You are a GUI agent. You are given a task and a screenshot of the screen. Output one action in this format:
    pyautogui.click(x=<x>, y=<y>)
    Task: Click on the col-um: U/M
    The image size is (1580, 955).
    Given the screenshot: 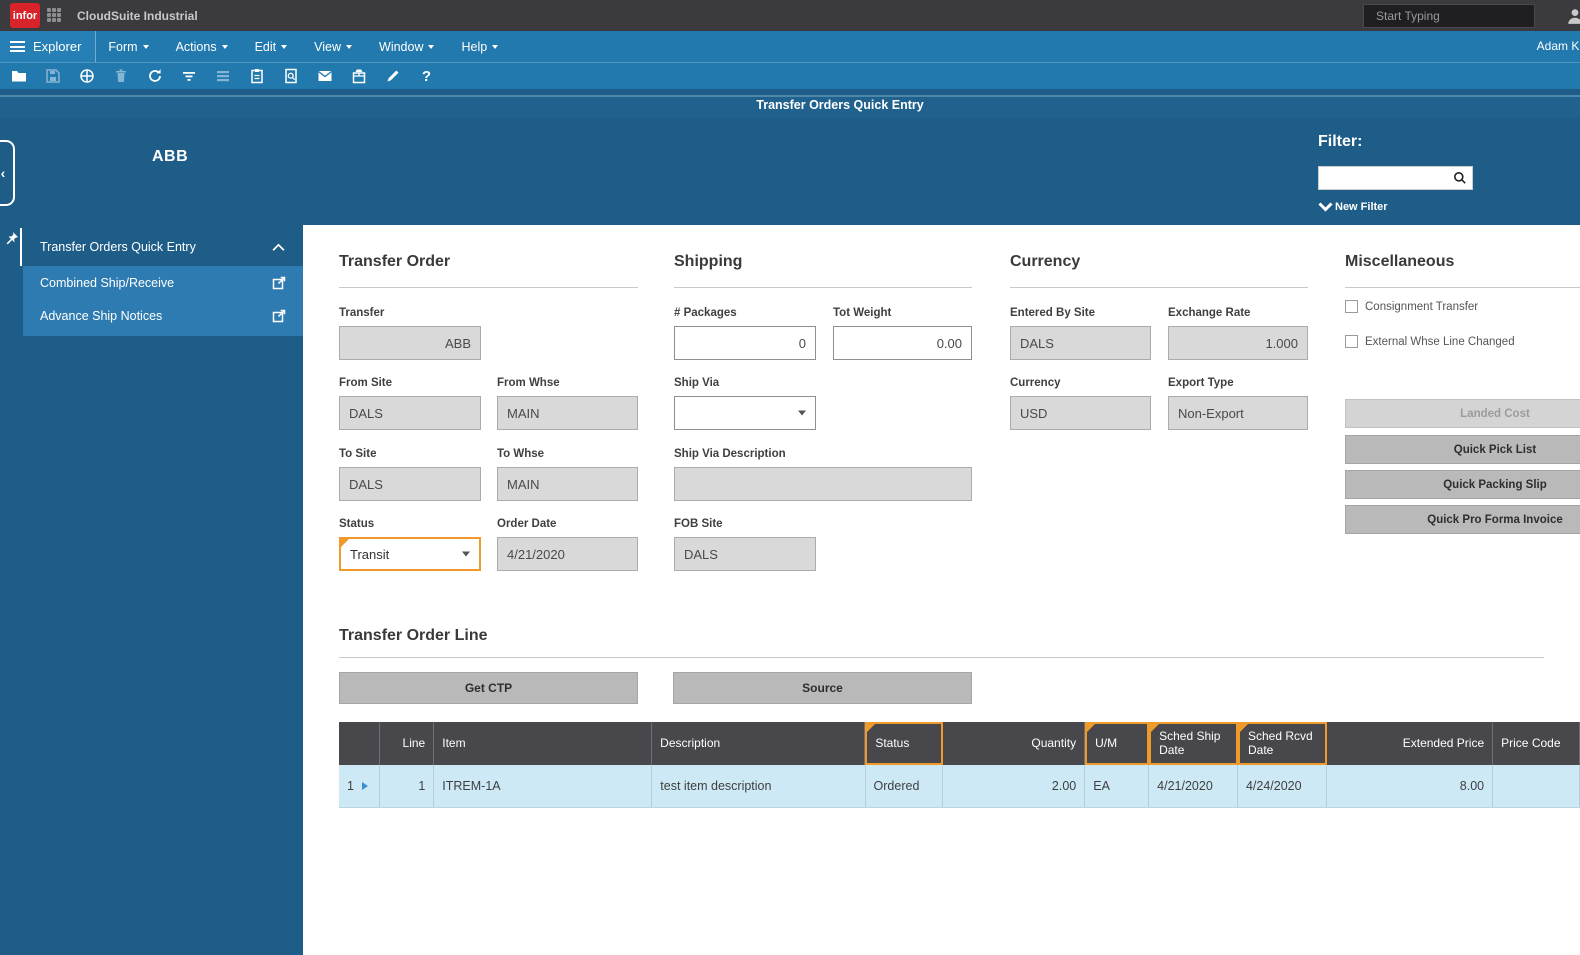 What is the action you would take?
    pyautogui.click(x=1117, y=743)
    